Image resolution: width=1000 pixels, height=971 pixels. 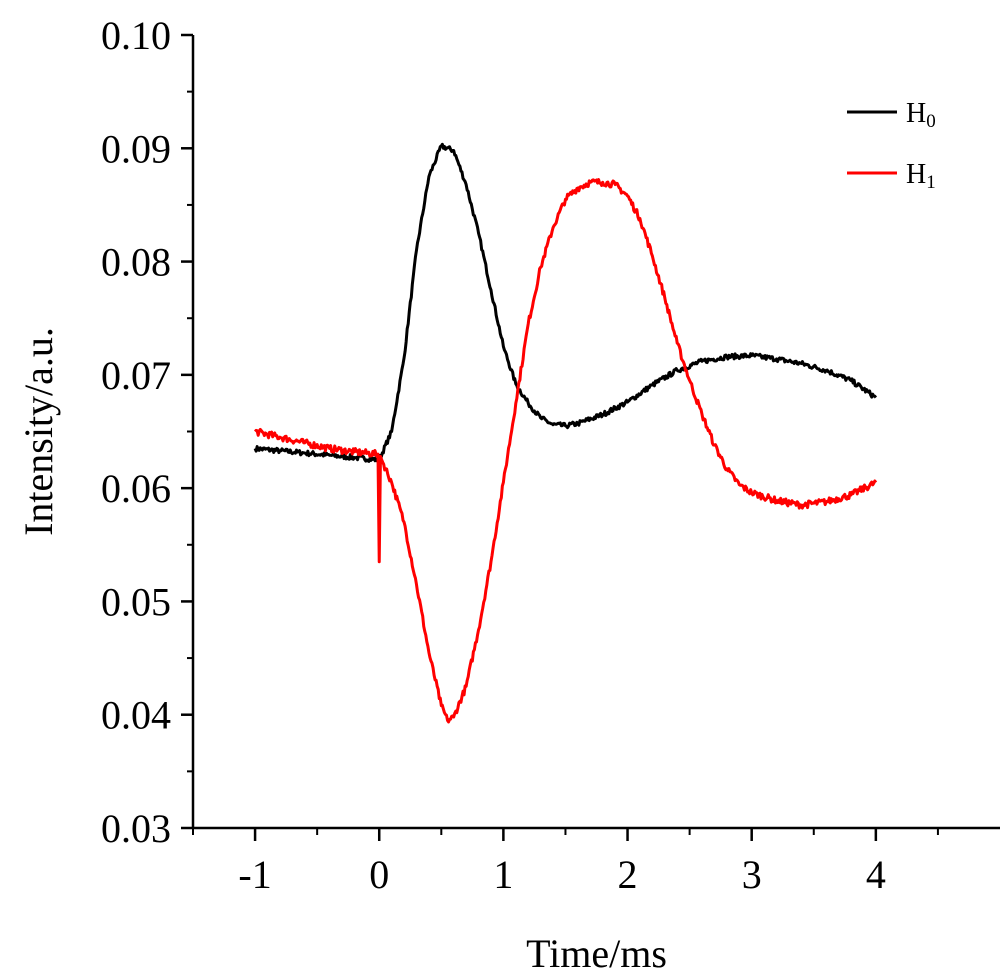 What do you see at coordinates (136, 375) in the screenshot?
I see `y-tick-label: 0.07` at bounding box center [136, 375].